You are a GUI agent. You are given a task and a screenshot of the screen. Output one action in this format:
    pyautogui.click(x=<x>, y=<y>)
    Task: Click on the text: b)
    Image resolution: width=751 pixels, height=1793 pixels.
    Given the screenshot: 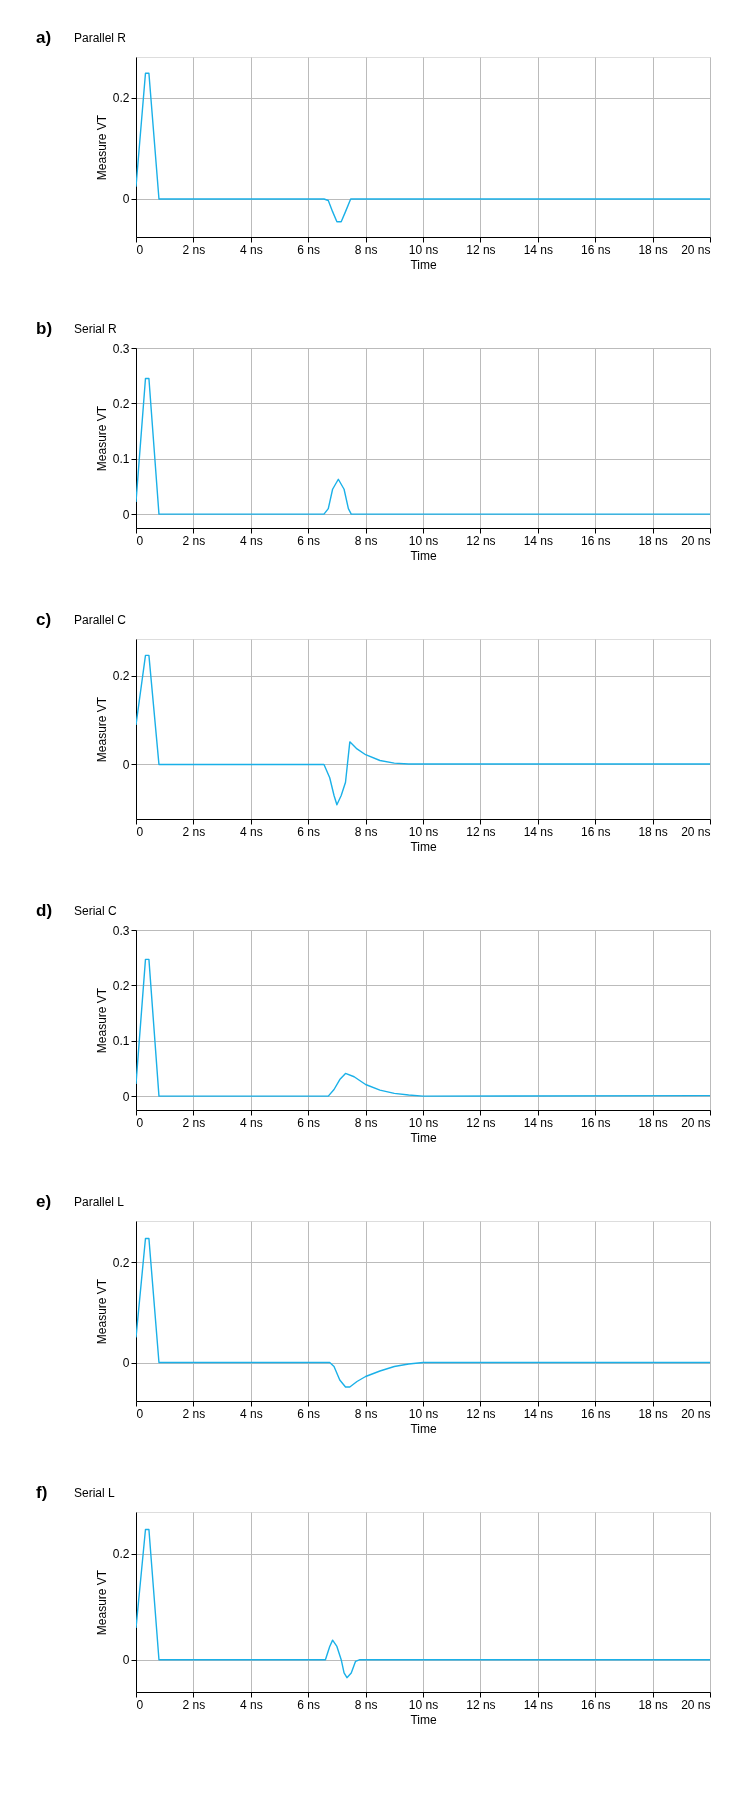 What is the action you would take?
    pyautogui.click(x=44, y=328)
    